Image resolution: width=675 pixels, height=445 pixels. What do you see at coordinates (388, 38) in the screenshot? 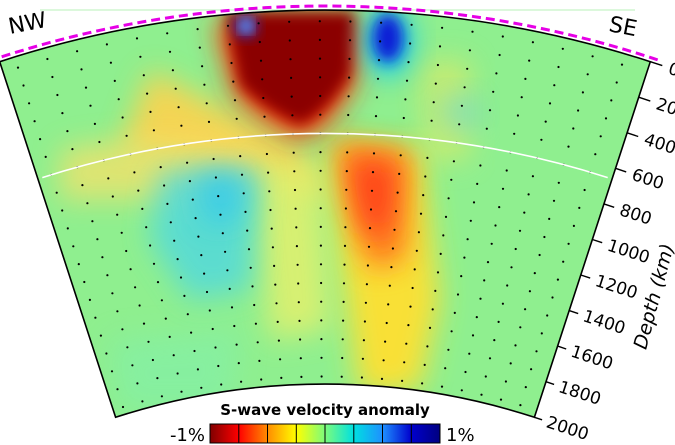
I see `fast-east-core` at bounding box center [388, 38].